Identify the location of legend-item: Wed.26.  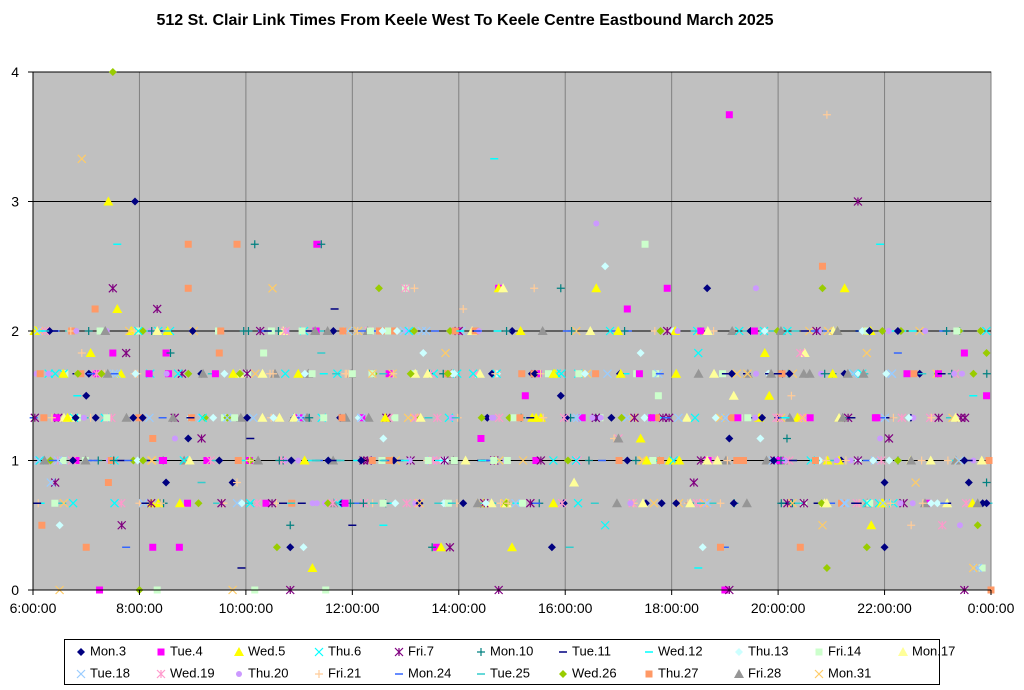
(587, 673).